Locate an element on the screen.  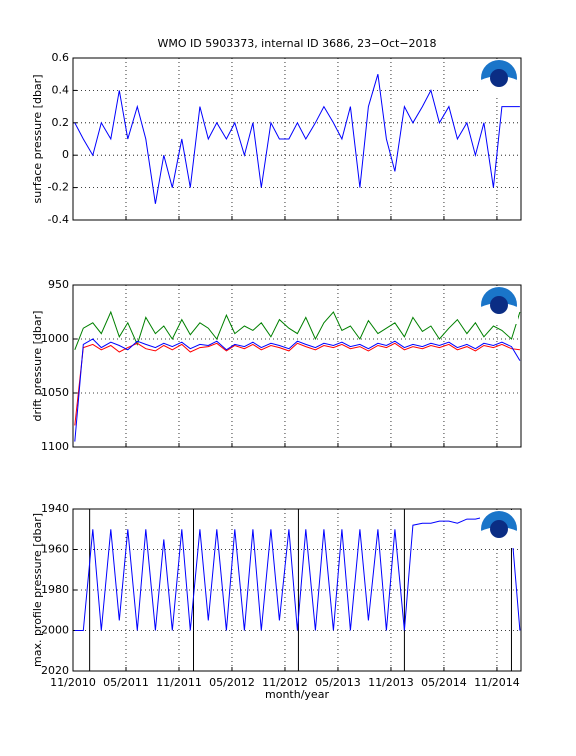
y-tick-label: -0.2 is located at coordinates (58, 187).